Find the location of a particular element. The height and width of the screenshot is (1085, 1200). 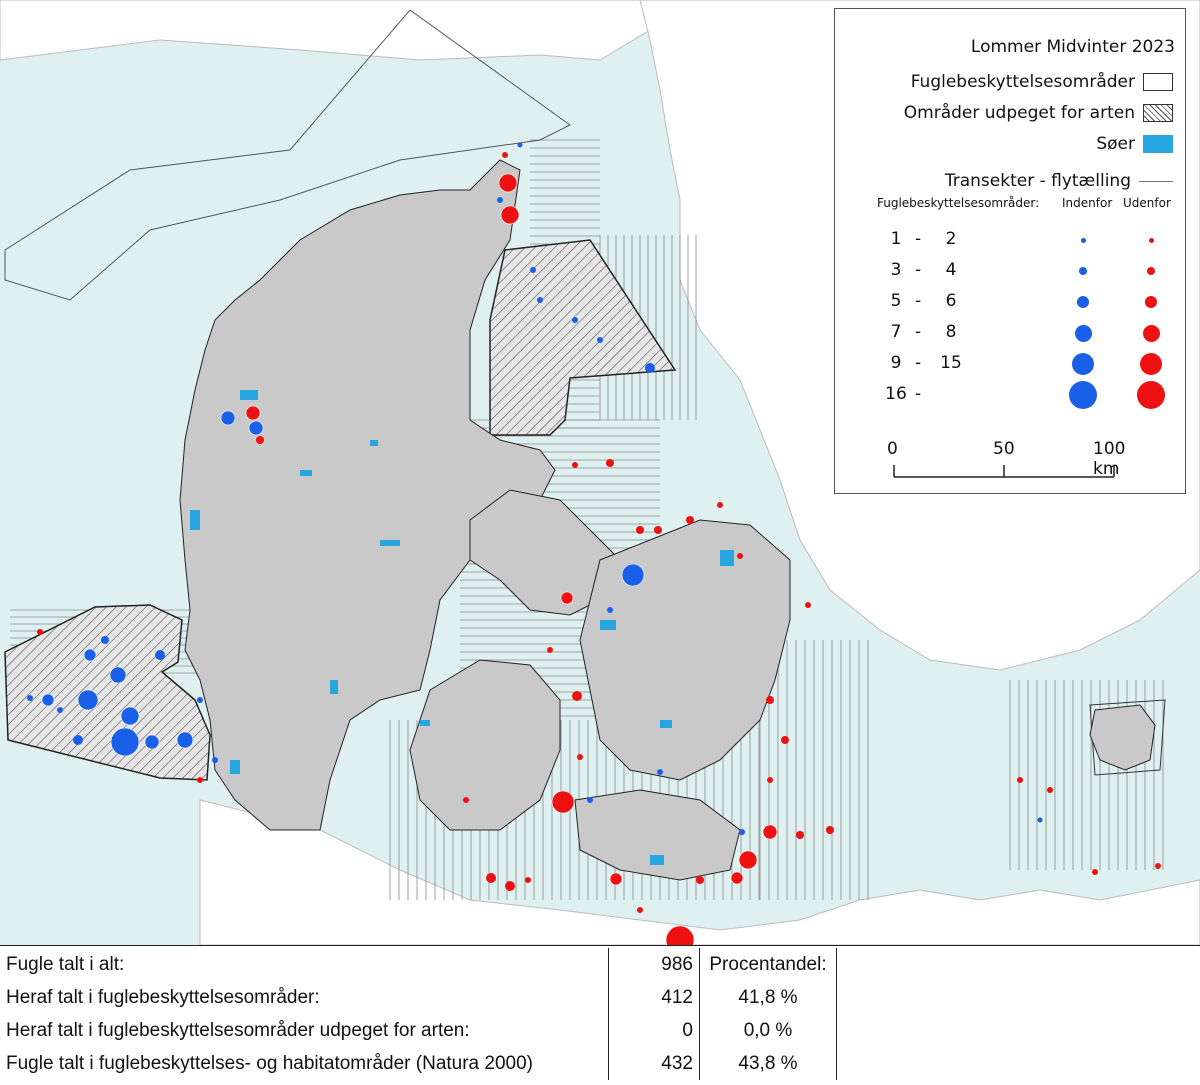

legend-lakes: Søer is located at coordinates (1134, 144).